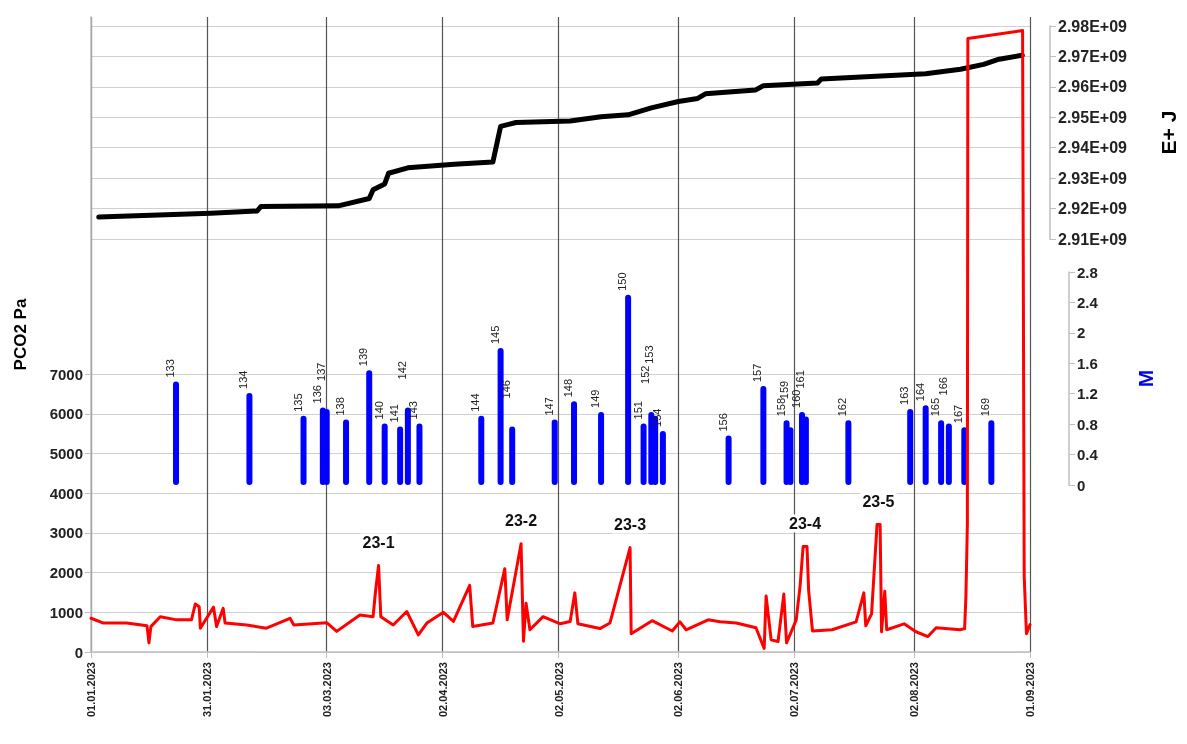  What do you see at coordinates (1093, 117) in the screenshot?
I see `y2-tick-label: 2.95E+09` at bounding box center [1093, 117].